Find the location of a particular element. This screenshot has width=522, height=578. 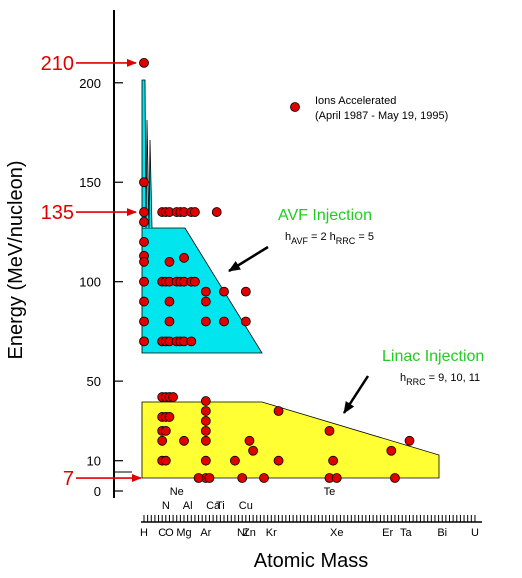

avf-energy-spikes is located at coordinates (147, 154).